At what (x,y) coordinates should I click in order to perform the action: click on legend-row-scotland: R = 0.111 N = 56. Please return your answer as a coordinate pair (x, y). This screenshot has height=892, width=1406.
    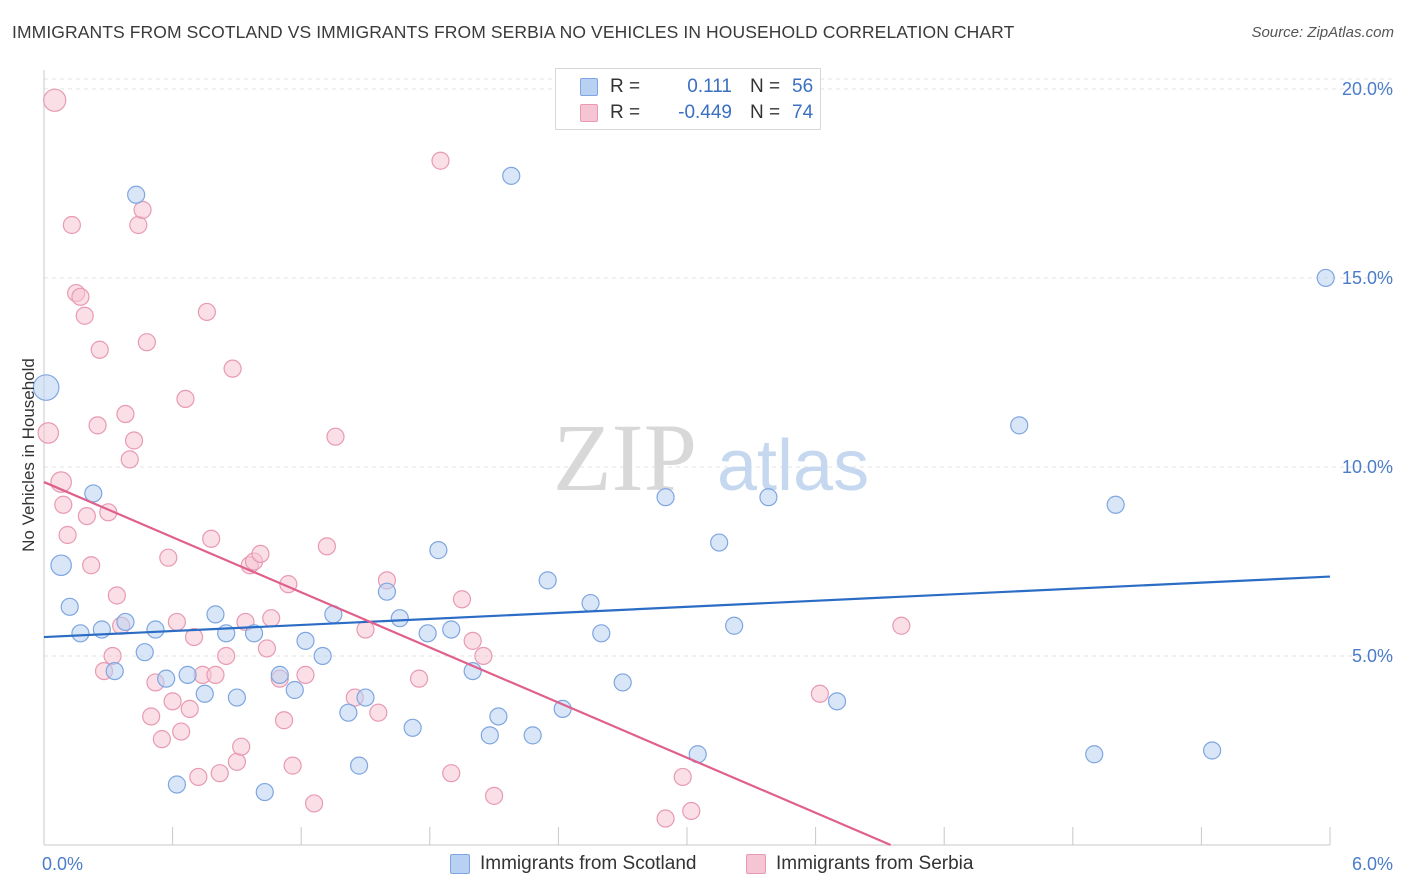
    Looking at the image, I should click on (696, 87).